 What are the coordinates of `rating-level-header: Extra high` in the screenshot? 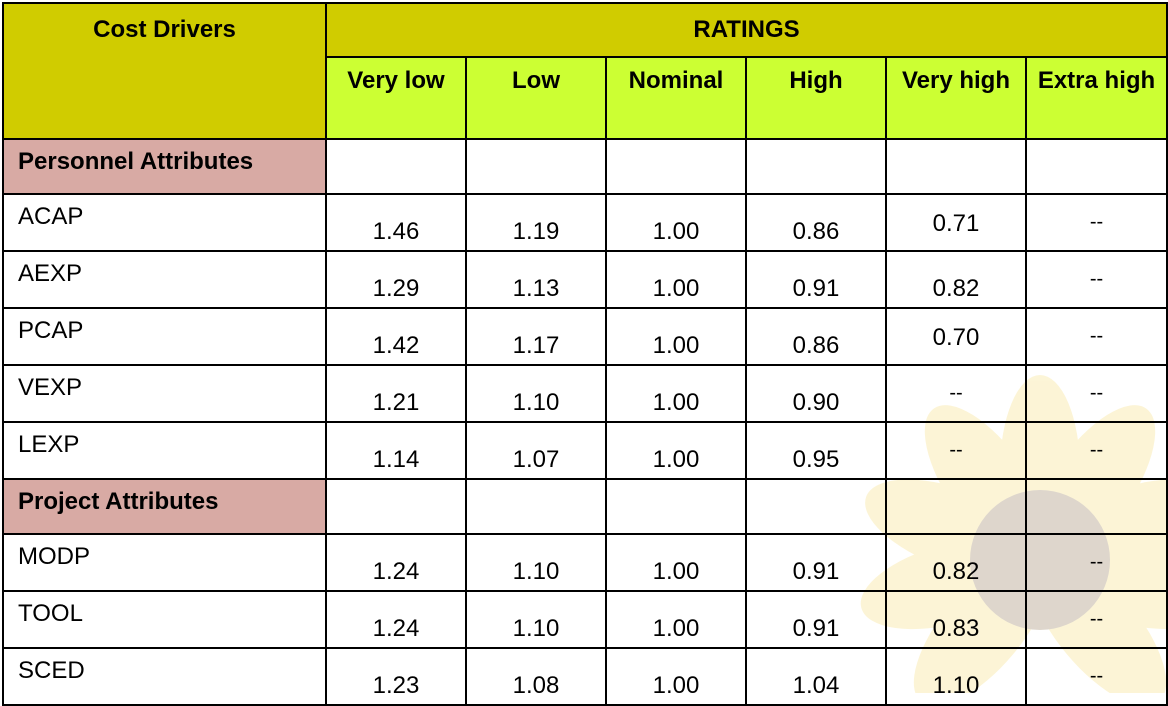 It's located at (1096, 98).